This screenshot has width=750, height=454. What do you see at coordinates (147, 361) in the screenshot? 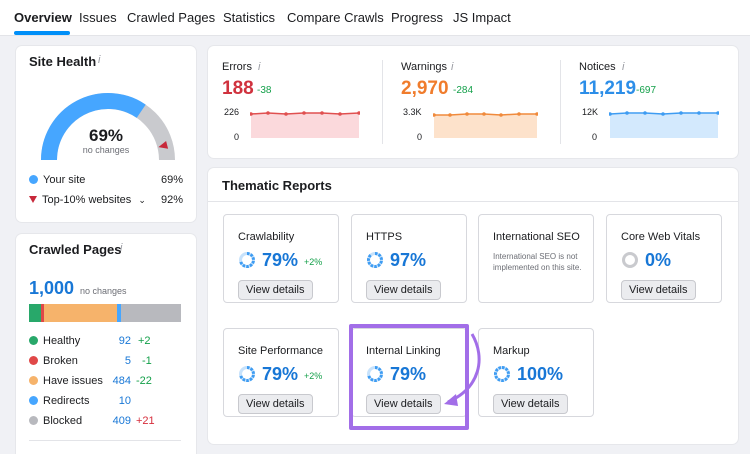
I see `broken-delta: -1` at bounding box center [147, 361].